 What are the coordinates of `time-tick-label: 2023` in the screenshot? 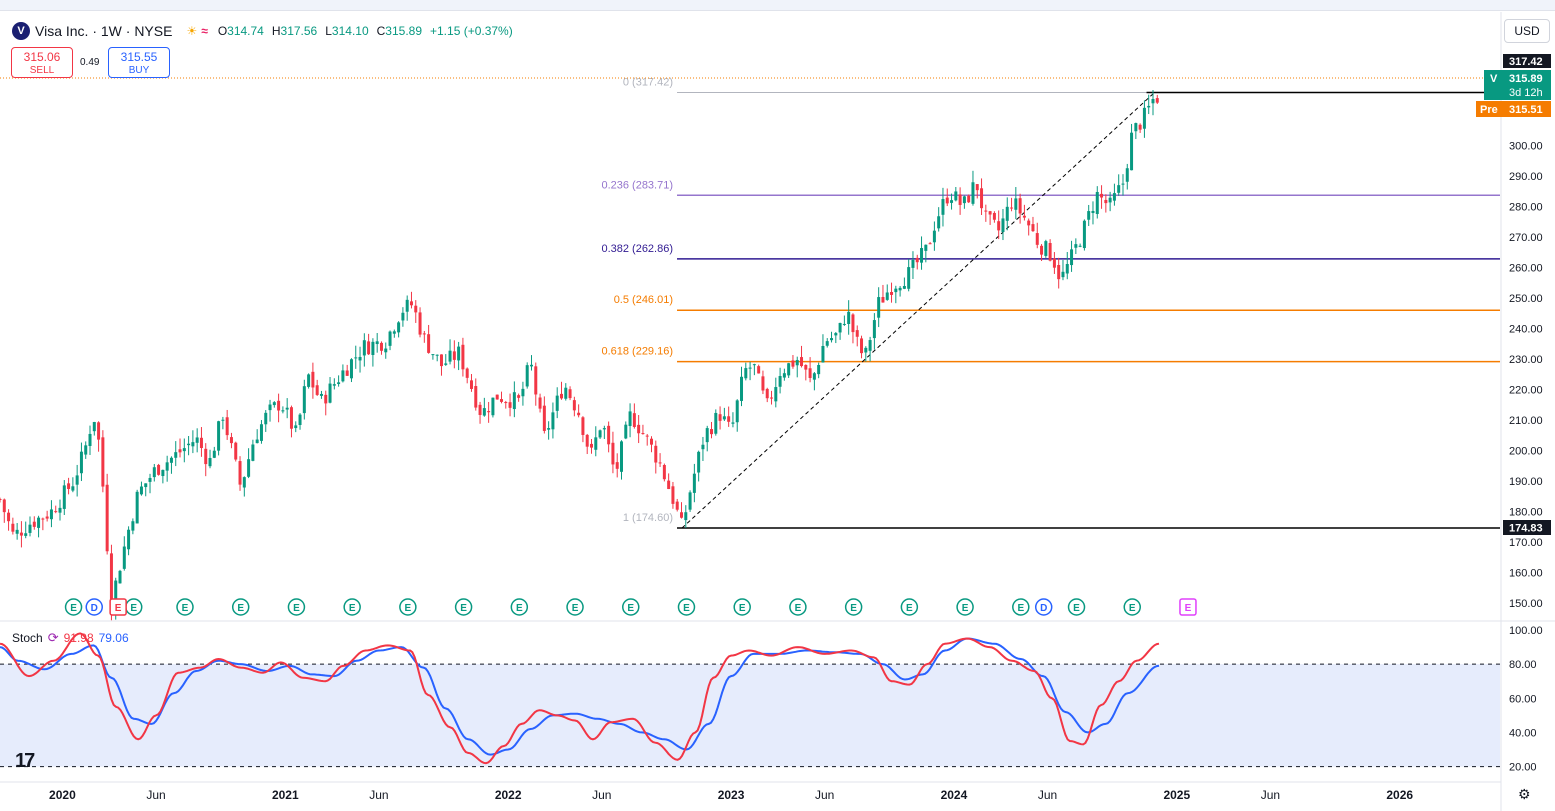 It's located at (731, 795).